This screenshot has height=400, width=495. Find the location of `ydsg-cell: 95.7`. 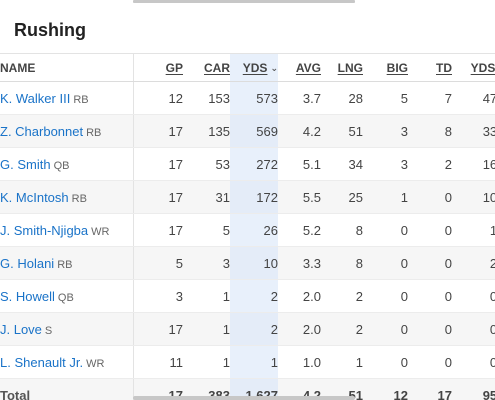

ydsg-cell: 95.7 is located at coordinates (473, 389).